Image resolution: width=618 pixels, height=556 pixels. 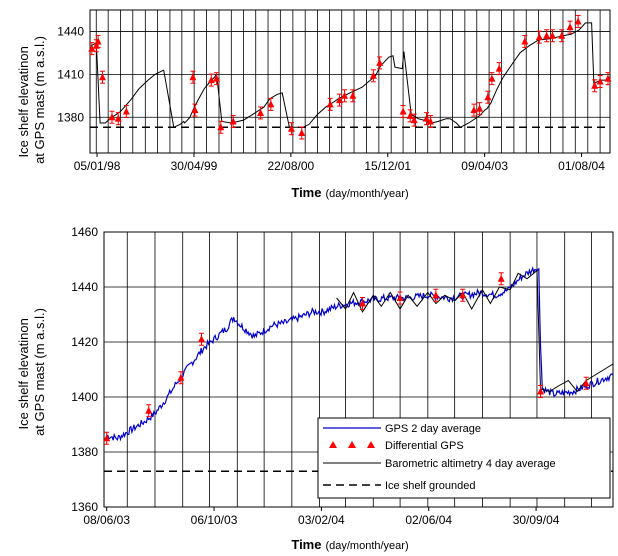 I want to click on y-tick-label: 1400, so click(x=84, y=397).